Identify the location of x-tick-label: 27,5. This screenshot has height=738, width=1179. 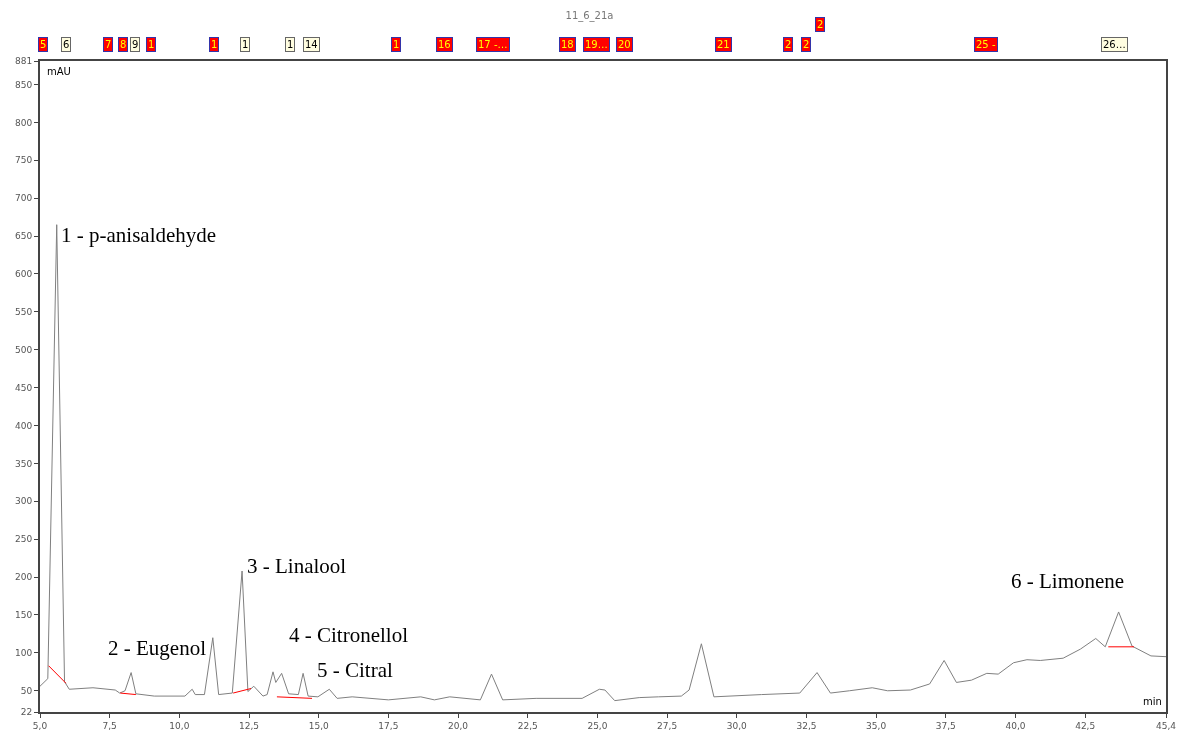
(667, 725).